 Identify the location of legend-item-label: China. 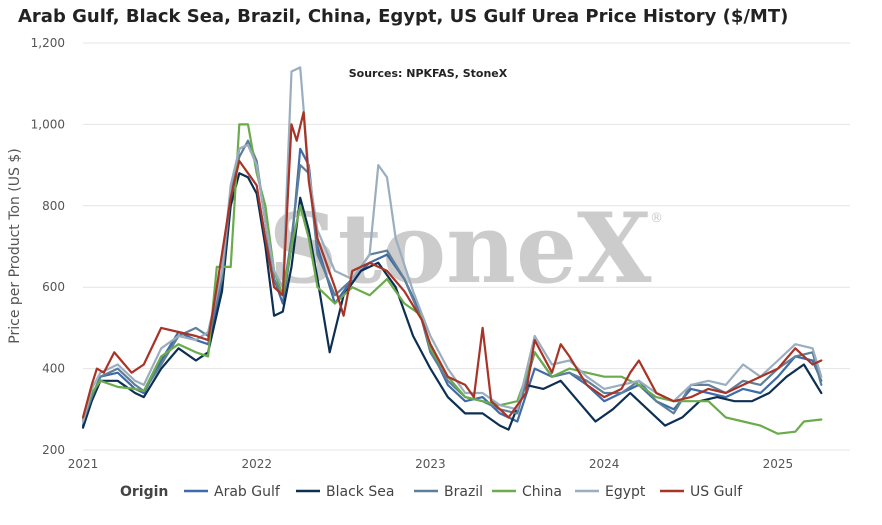
(542, 492).